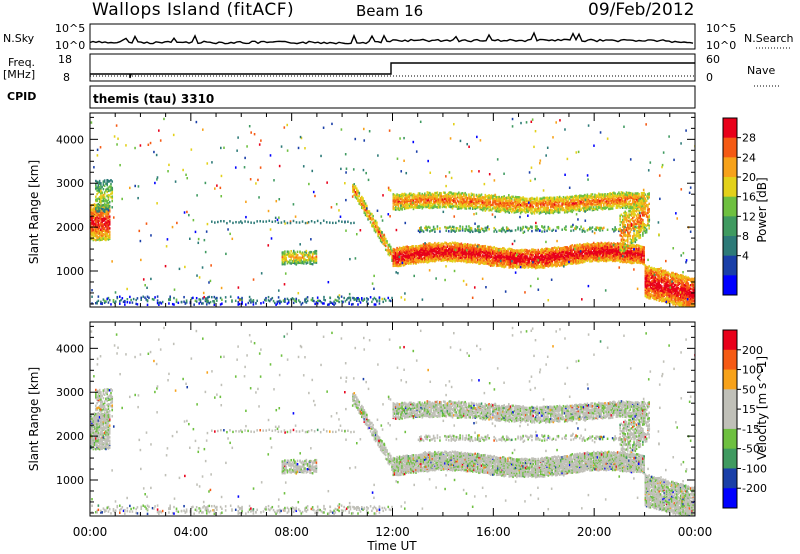 This screenshot has width=800, height=554. I want to click on nave-label: Nave, so click(761, 70).